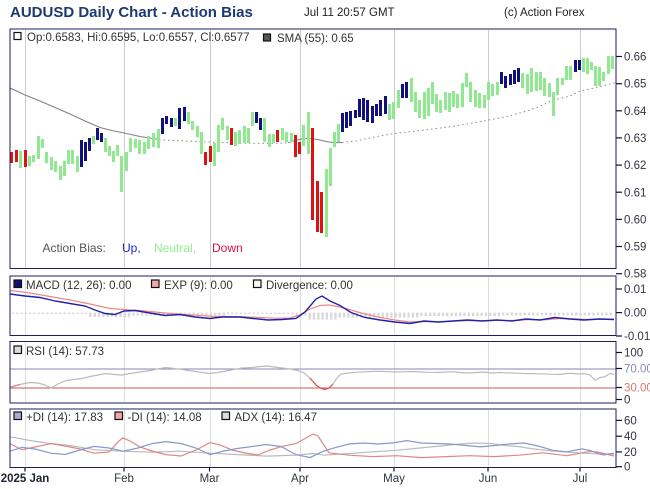 The image size is (650, 489). Describe the element at coordinates (74, 248) in the screenshot. I see `svg-text: Action Bias:` at that location.